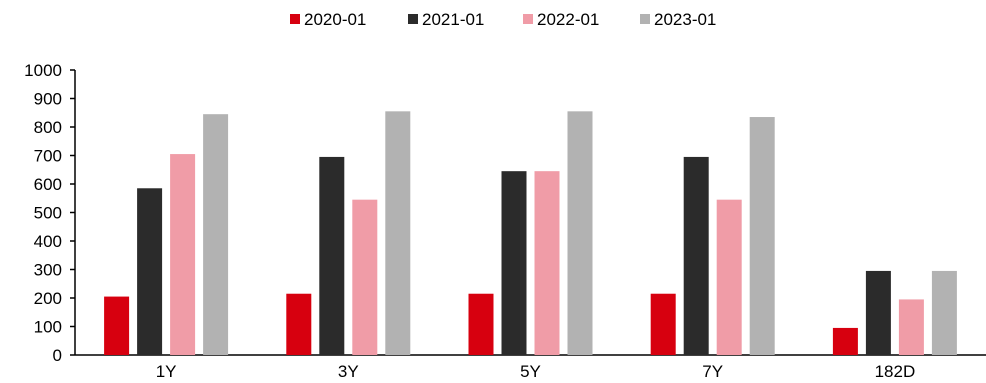 Image resolution: width=986 pixels, height=383 pixels. What do you see at coordinates (48, 241) in the screenshot?
I see `y-tick-label: 400` at bounding box center [48, 241].